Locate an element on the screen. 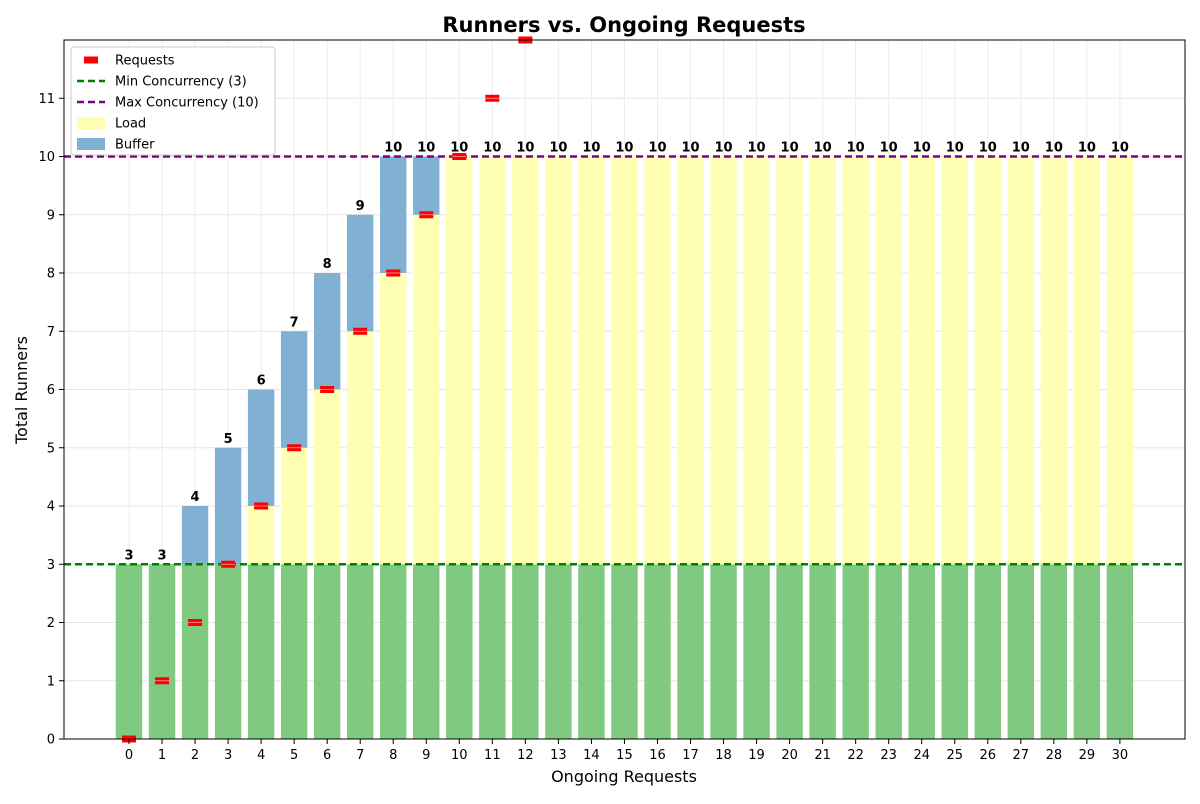  x-tick-label: 19 is located at coordinates (756, 755).